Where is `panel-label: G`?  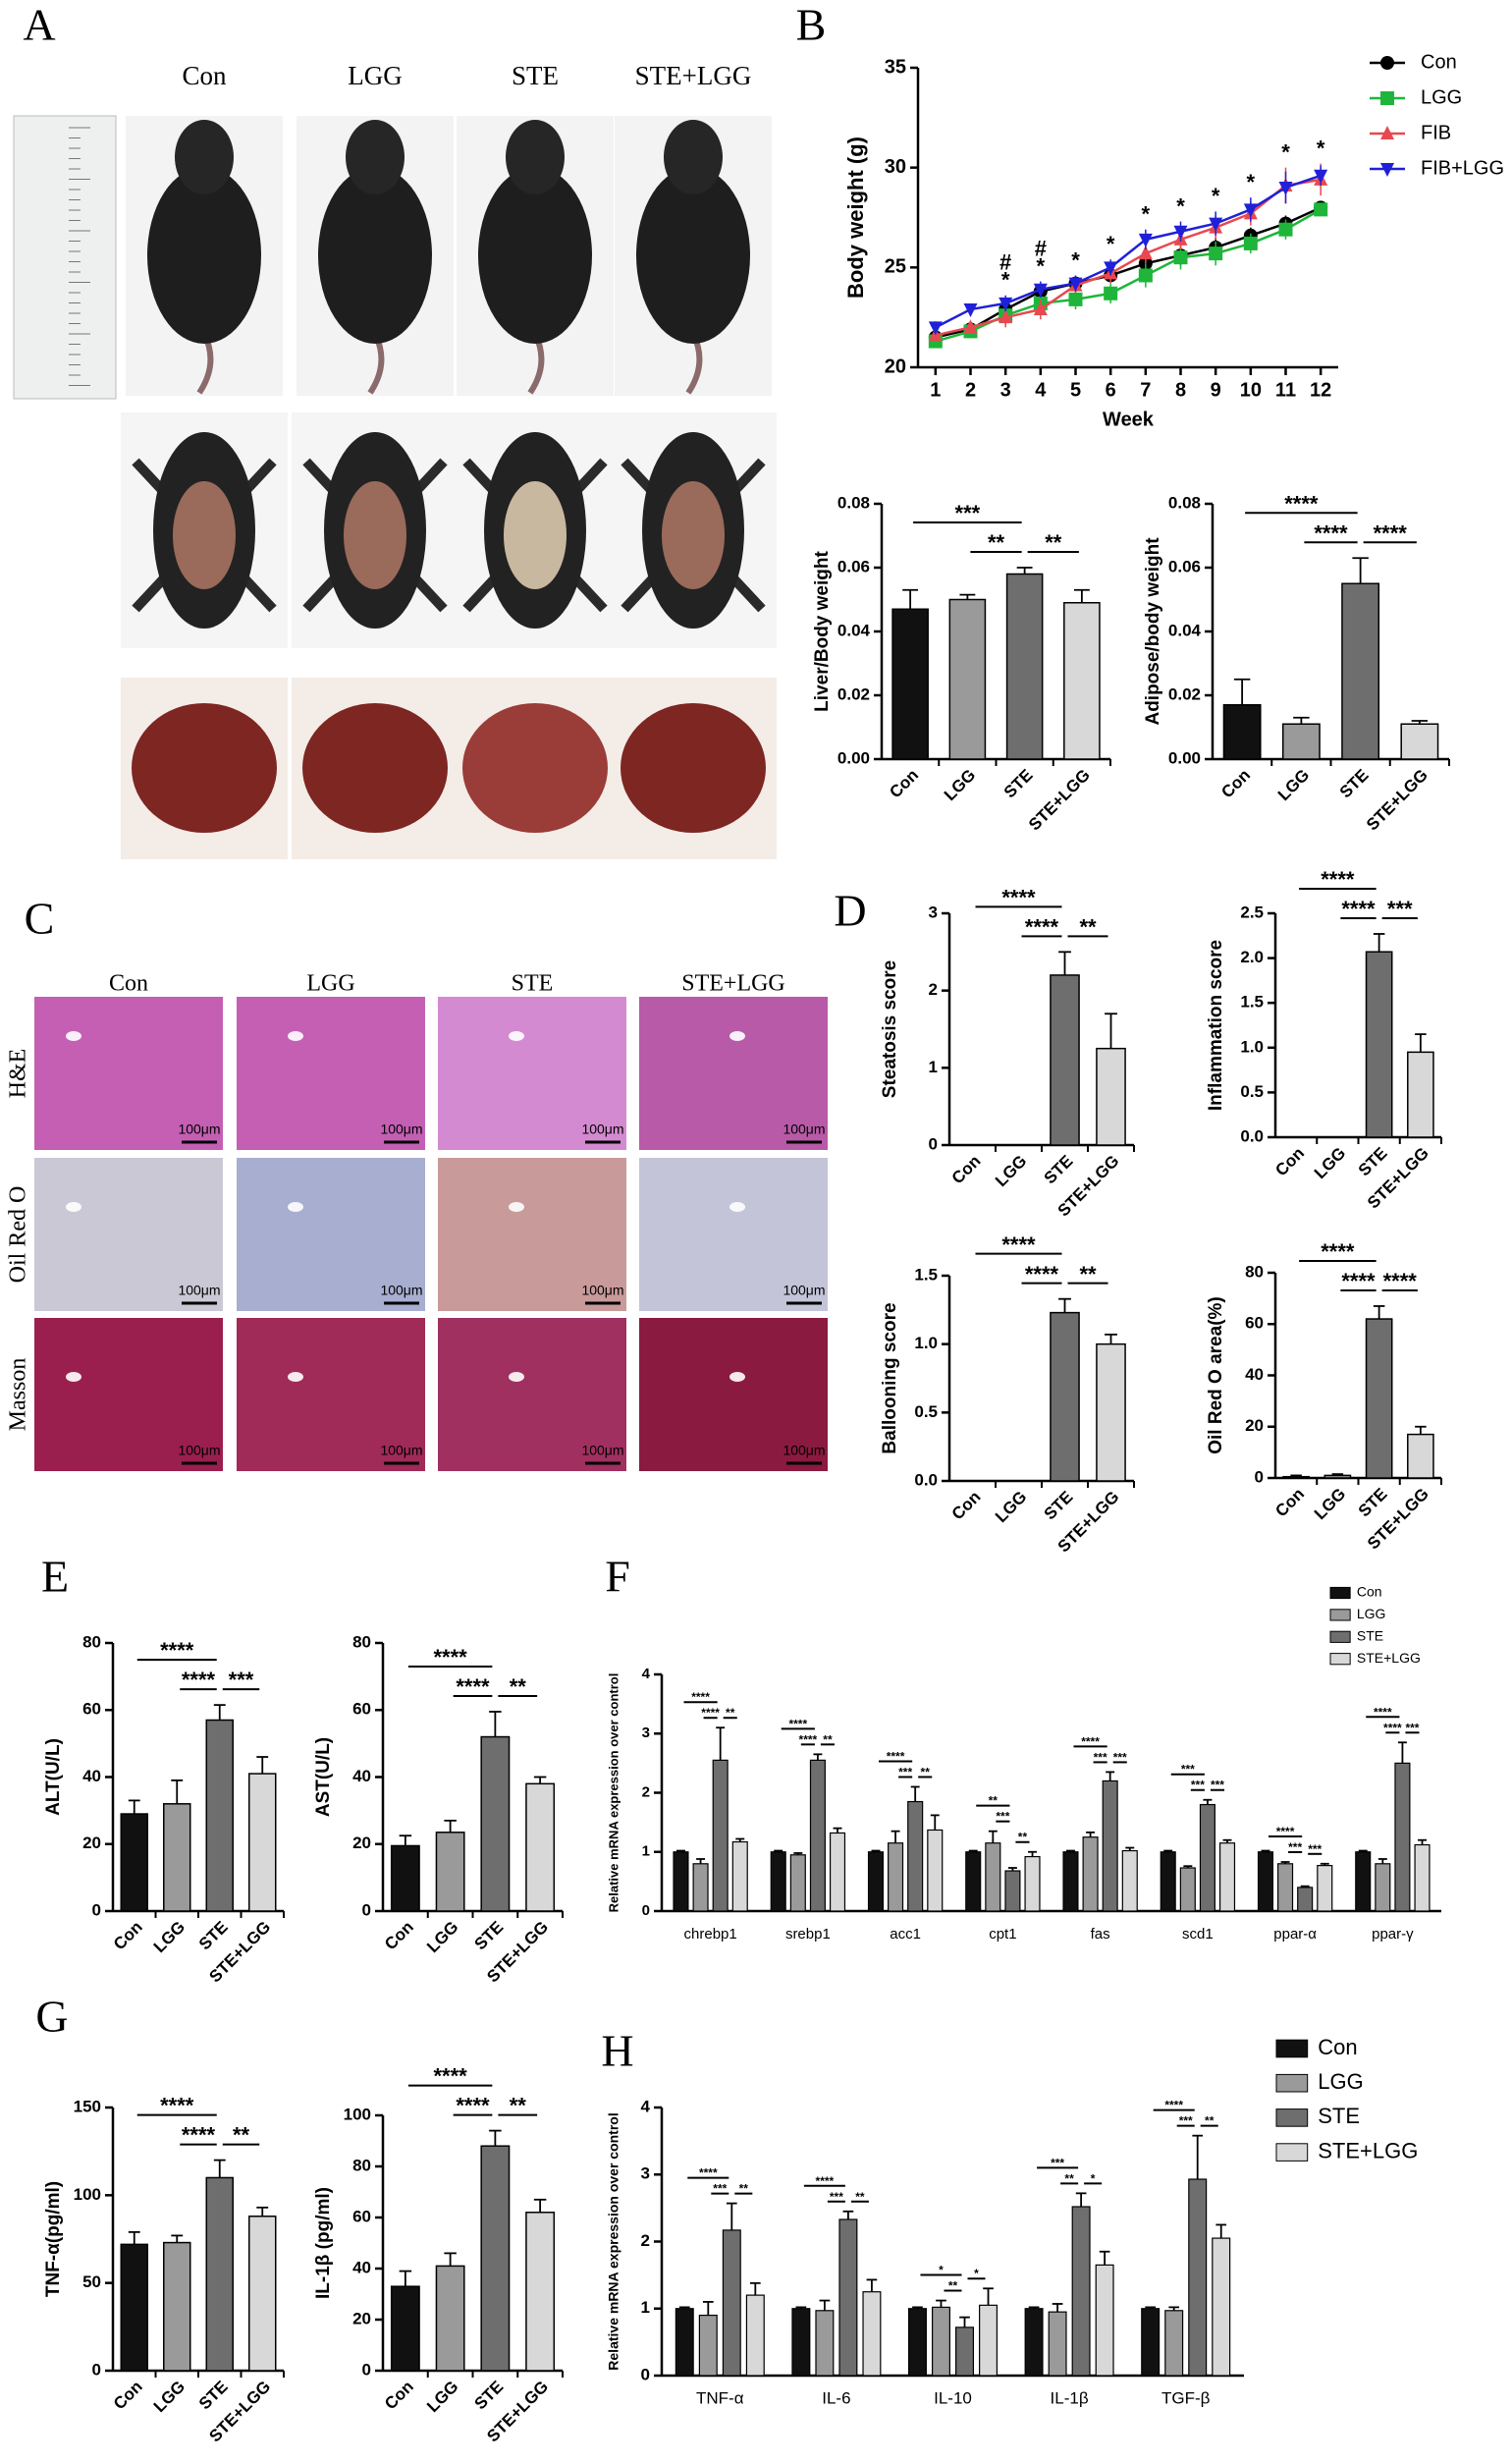
panel-label: G is located at coordinates (52, 2017).